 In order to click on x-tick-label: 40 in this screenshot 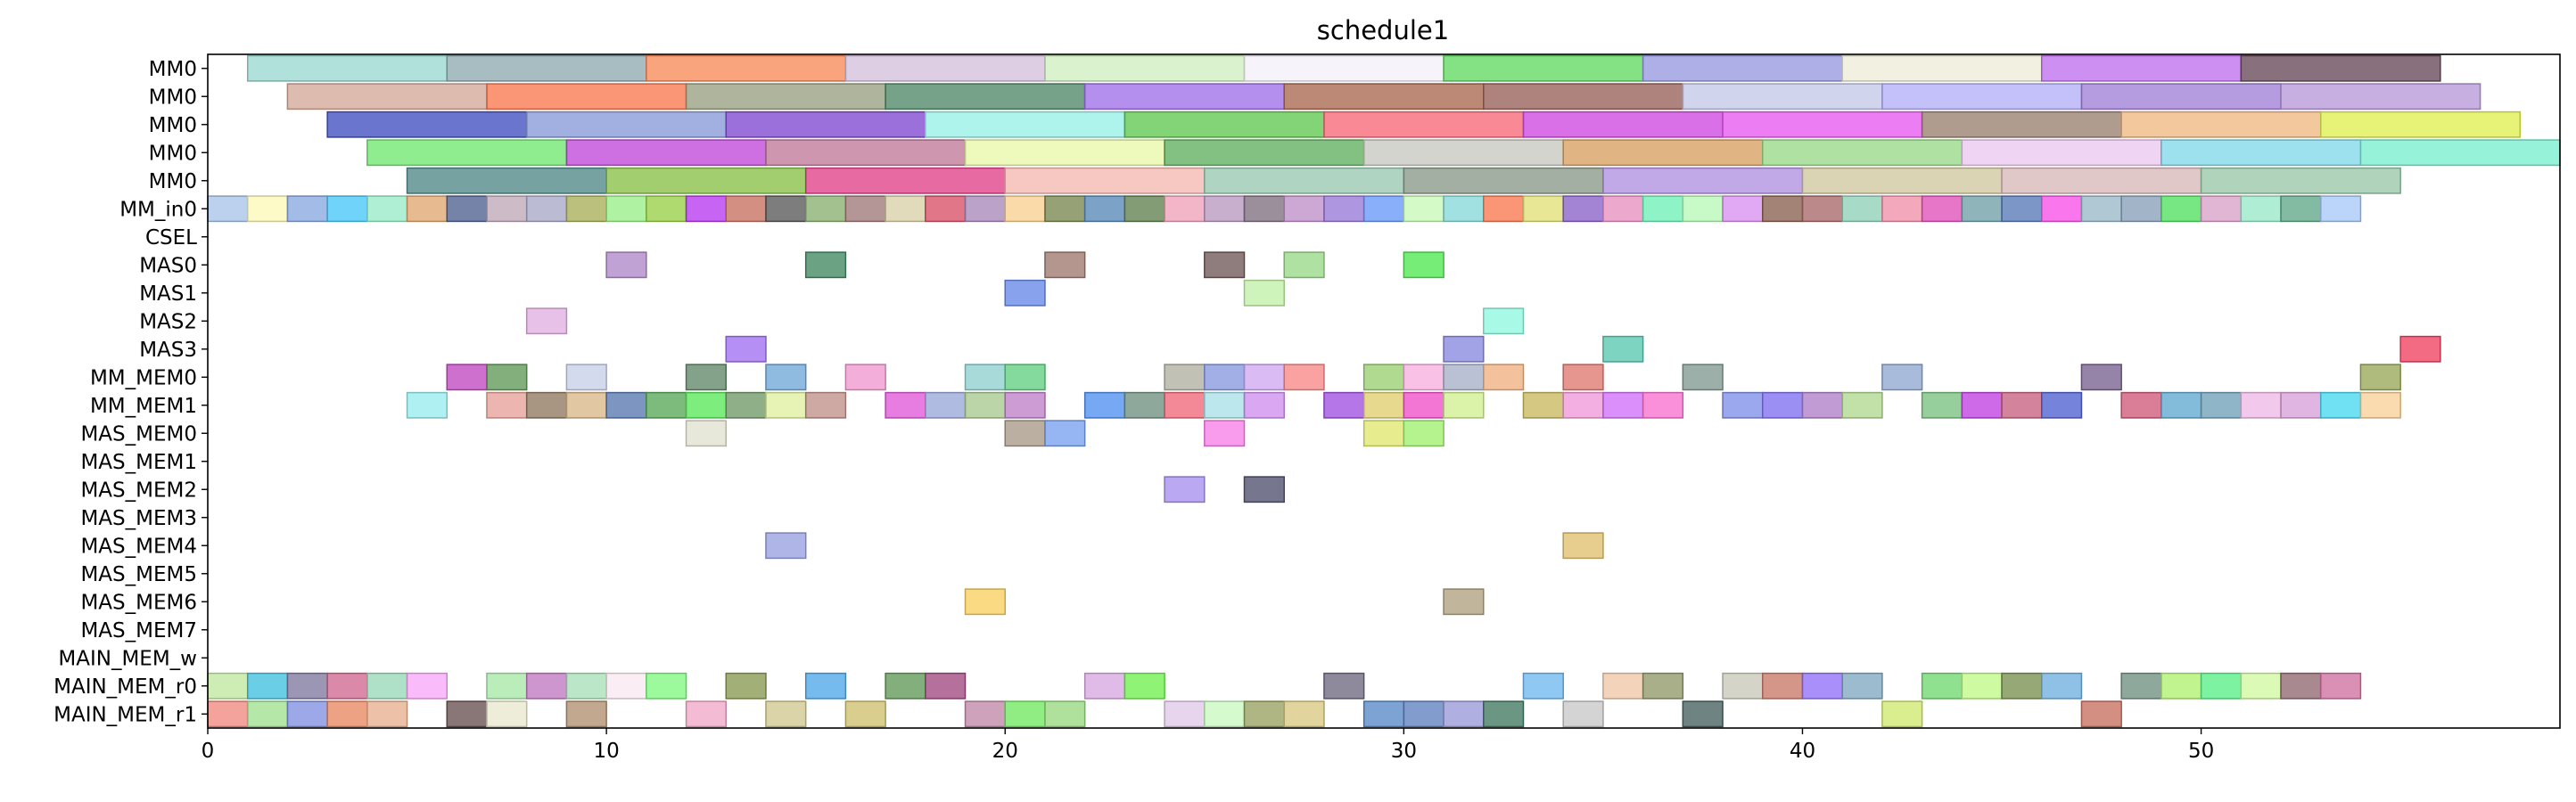, I will do `click(1802, 751)`.